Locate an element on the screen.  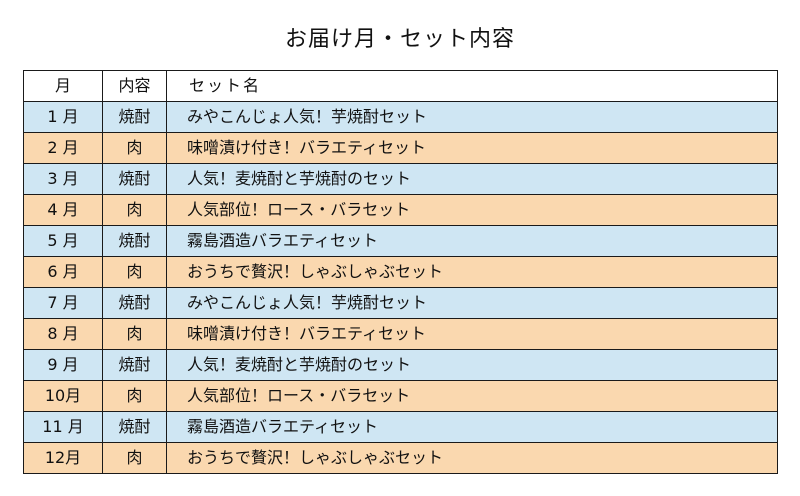
header-set-name: セット名 is located at coordinates (472, 86).